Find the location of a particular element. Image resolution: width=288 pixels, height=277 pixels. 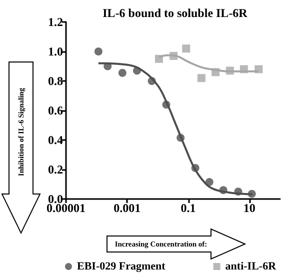

y-tick-label: 0.8 is located at coordinates (55, 81).